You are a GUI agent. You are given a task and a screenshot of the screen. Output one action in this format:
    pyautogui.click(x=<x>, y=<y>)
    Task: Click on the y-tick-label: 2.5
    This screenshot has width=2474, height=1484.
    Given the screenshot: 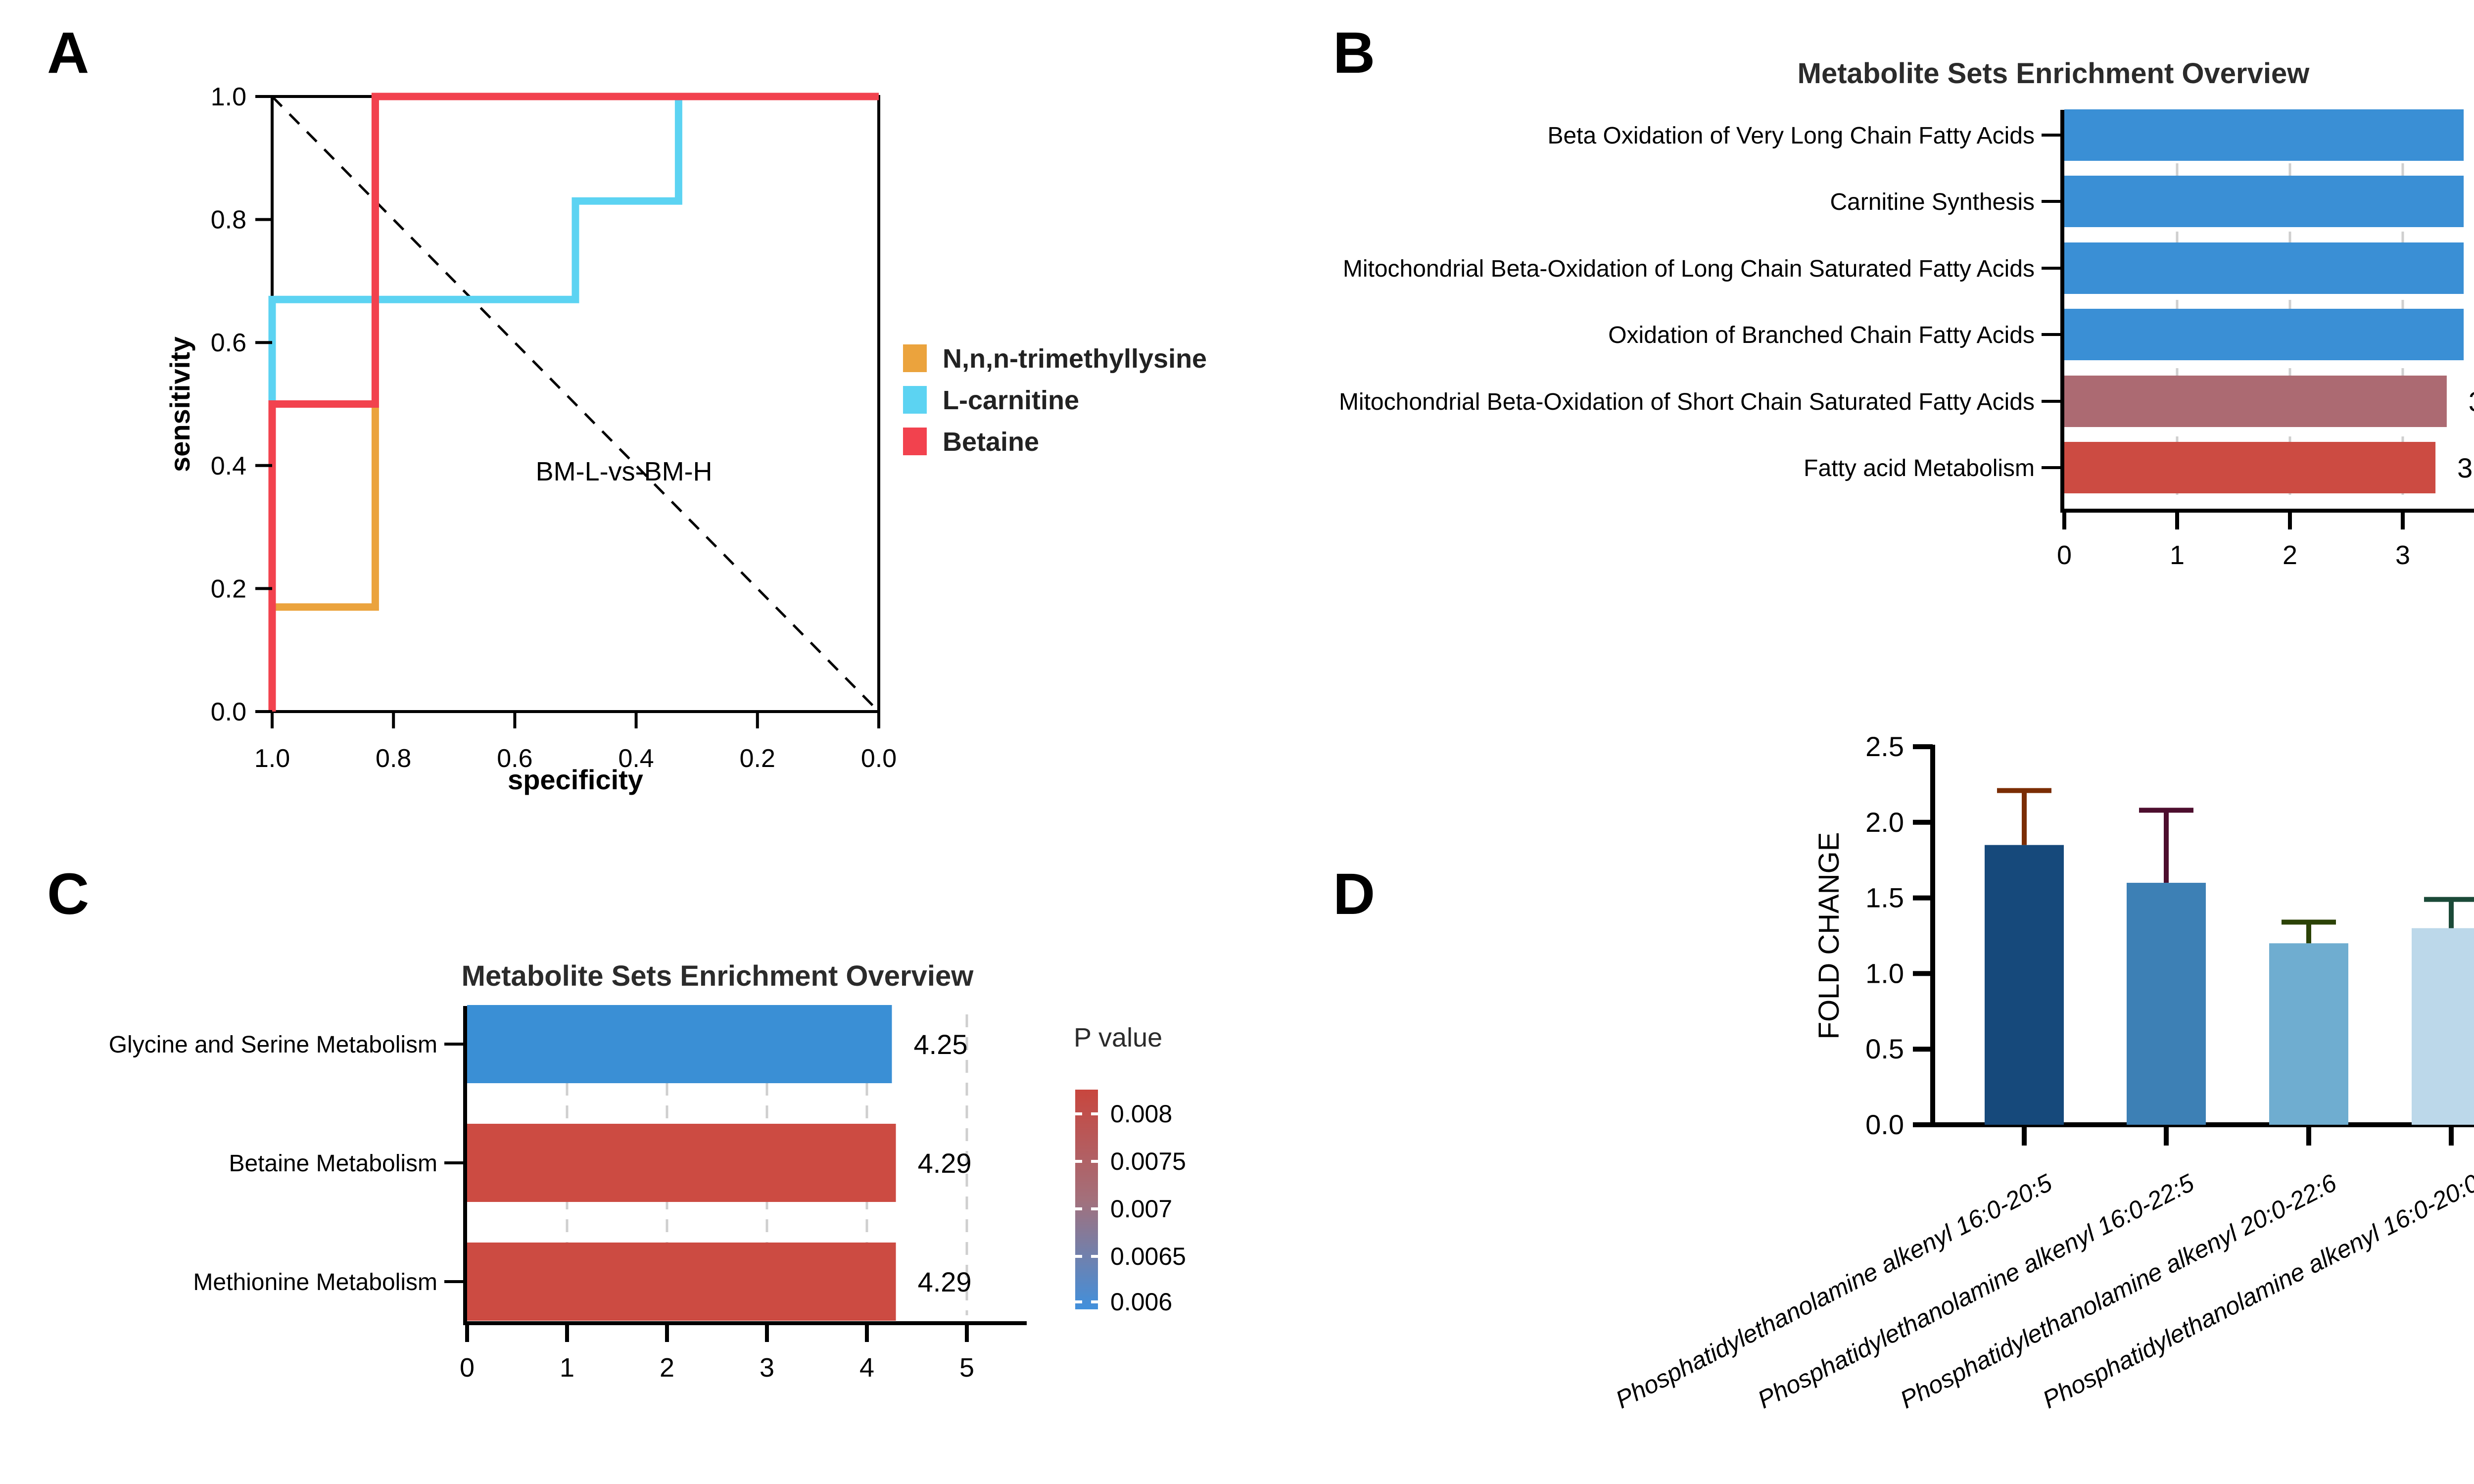 What is the action you would take?
    pyautogui.click(x=1885, y=746)
    